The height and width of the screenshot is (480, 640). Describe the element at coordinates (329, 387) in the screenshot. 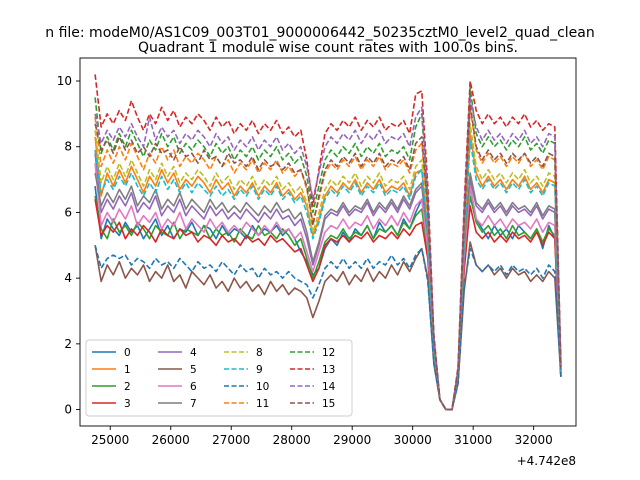

I see `legend-label-14: 14` at that location.